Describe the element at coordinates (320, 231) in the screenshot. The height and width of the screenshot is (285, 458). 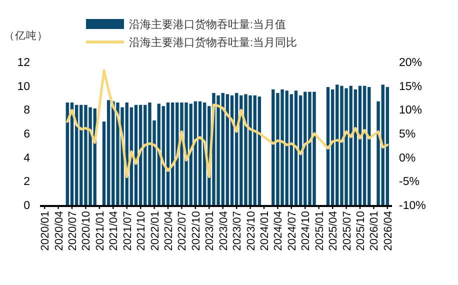
I see `x-tick-label: 2025/01` at that location.